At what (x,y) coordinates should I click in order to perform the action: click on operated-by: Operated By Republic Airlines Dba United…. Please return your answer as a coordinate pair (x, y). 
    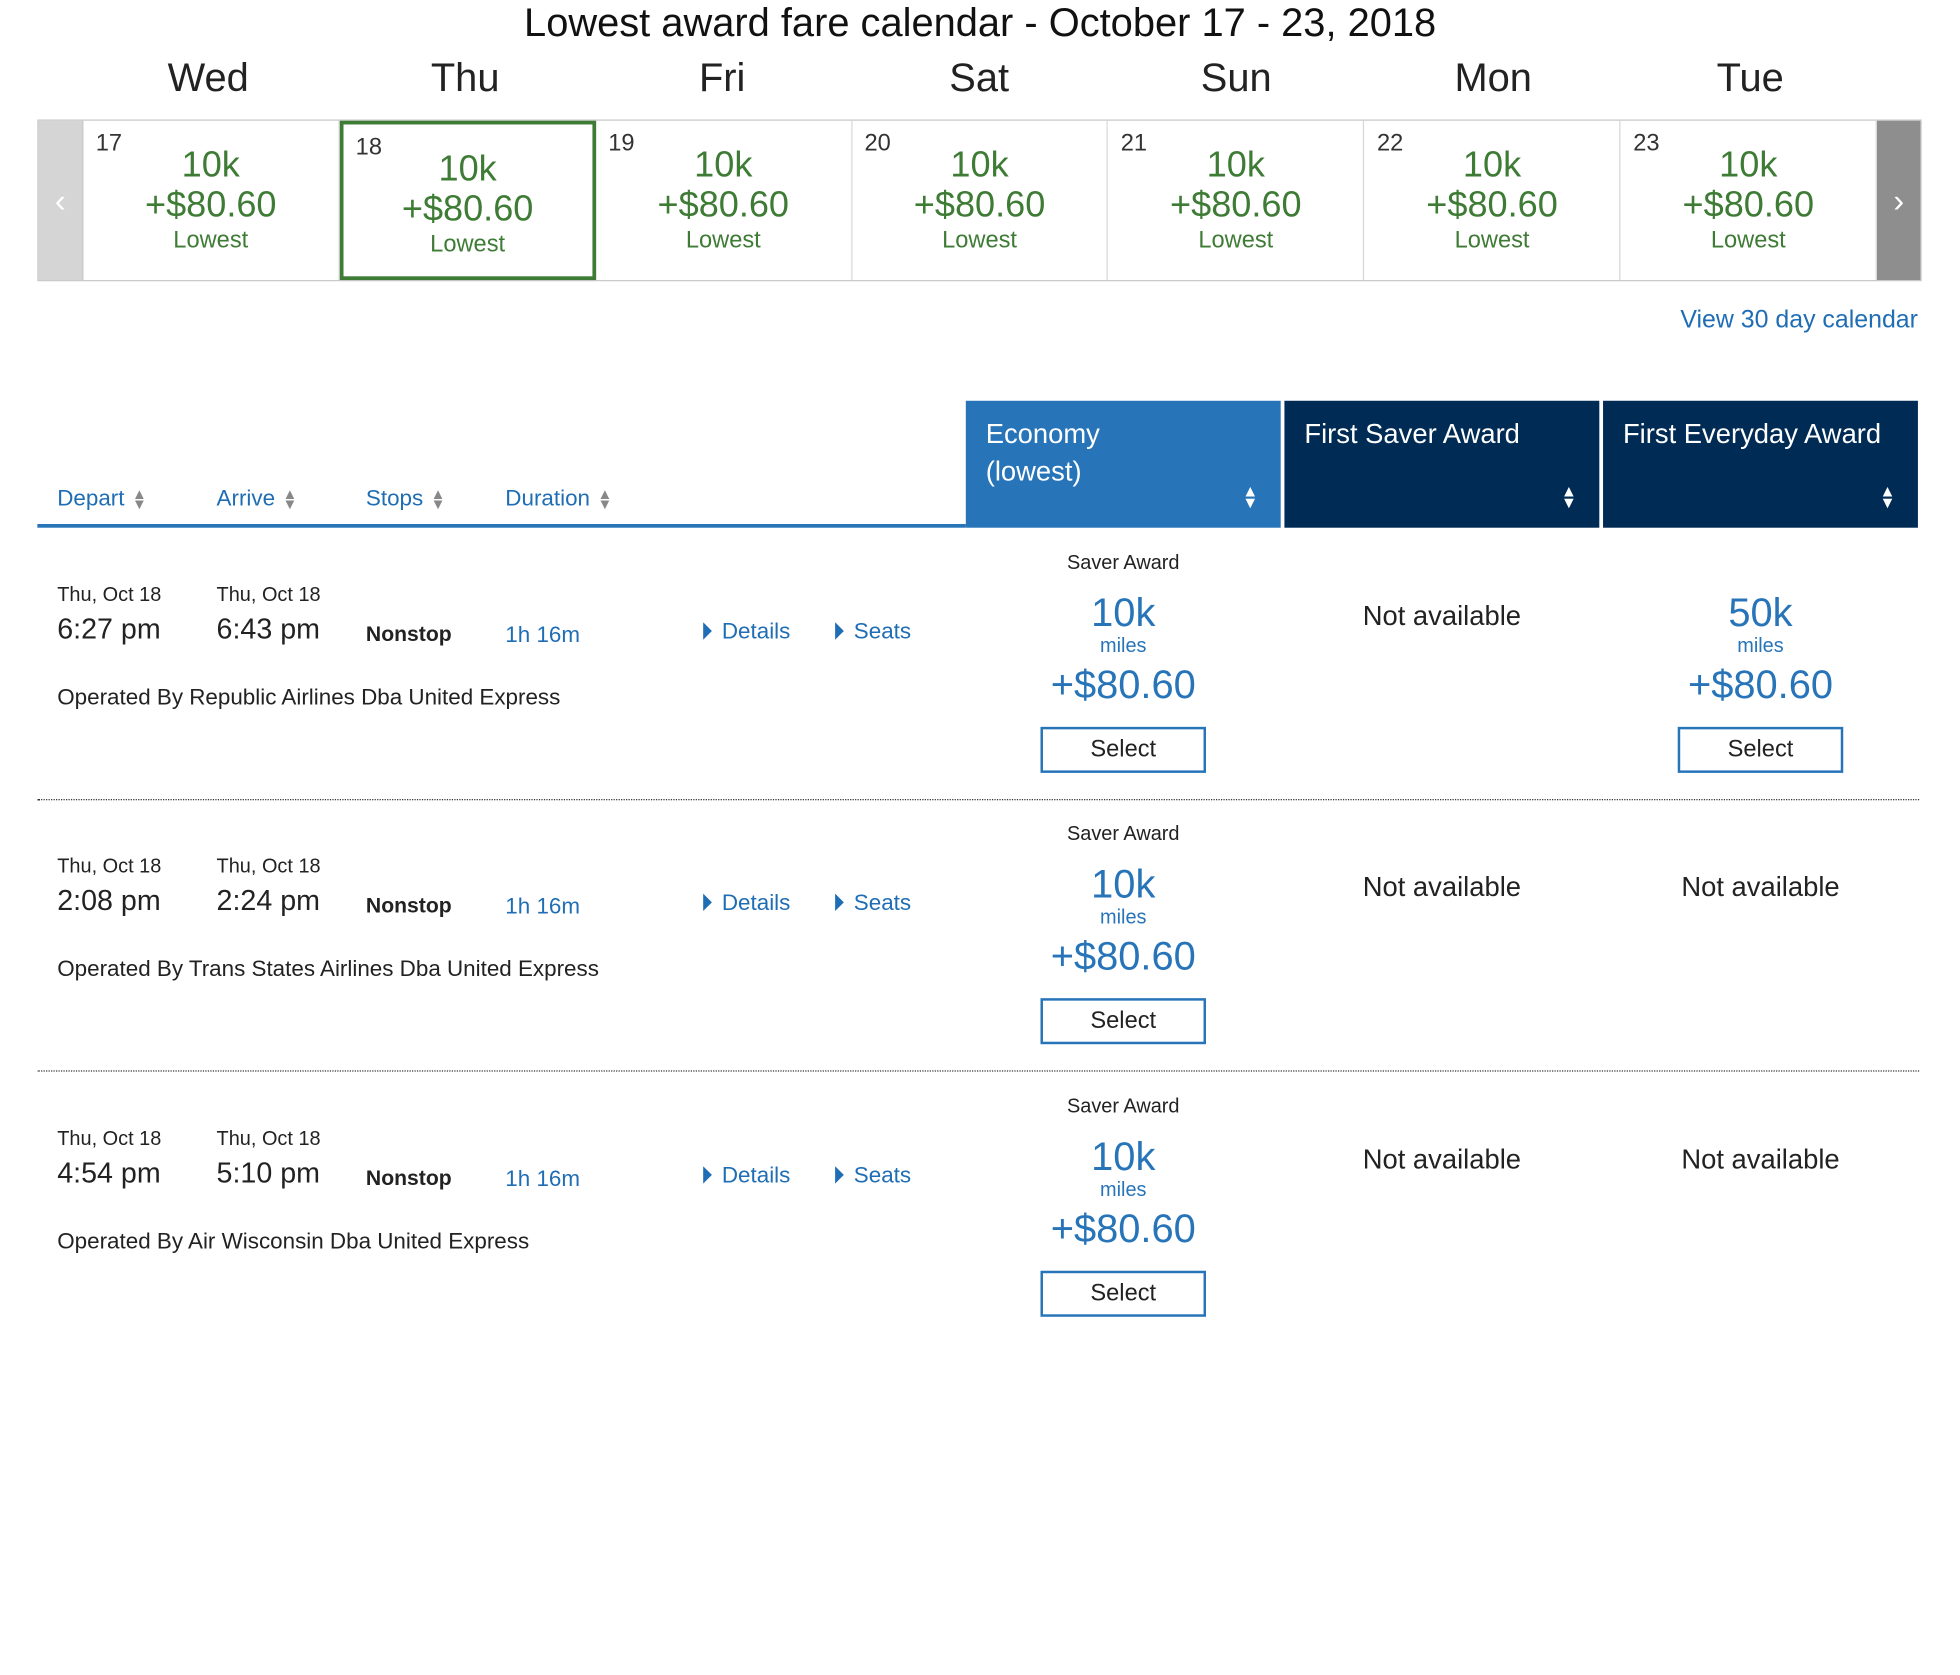
    Looking at the image, I should click on (309, 697).